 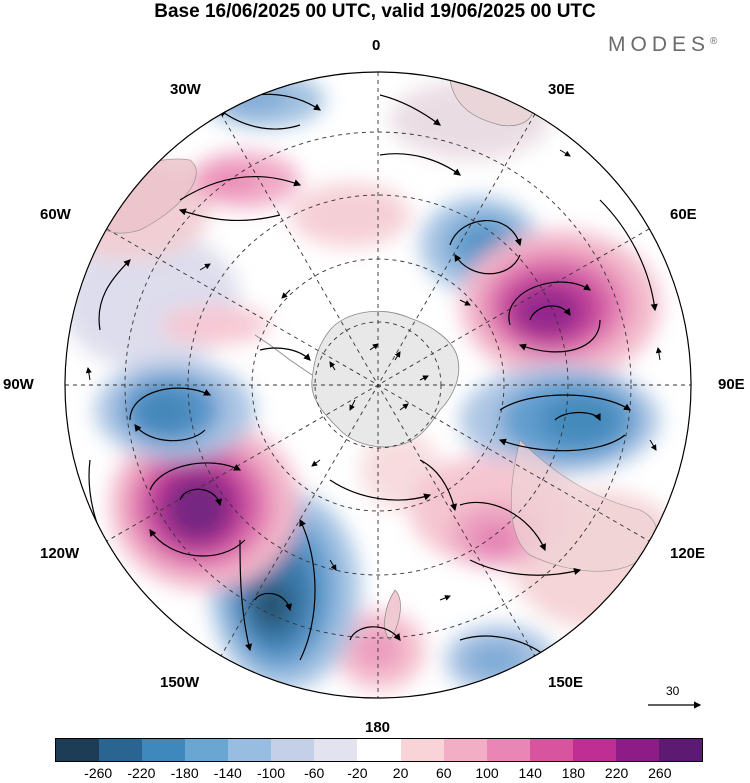 I want to click on color-legend, so click(x=379, y=750).